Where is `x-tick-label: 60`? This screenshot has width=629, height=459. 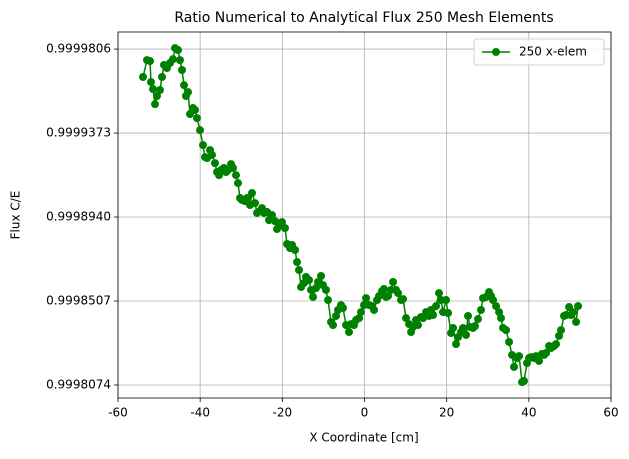 x-tick-label: 60 is located at coordinates (610, 413).